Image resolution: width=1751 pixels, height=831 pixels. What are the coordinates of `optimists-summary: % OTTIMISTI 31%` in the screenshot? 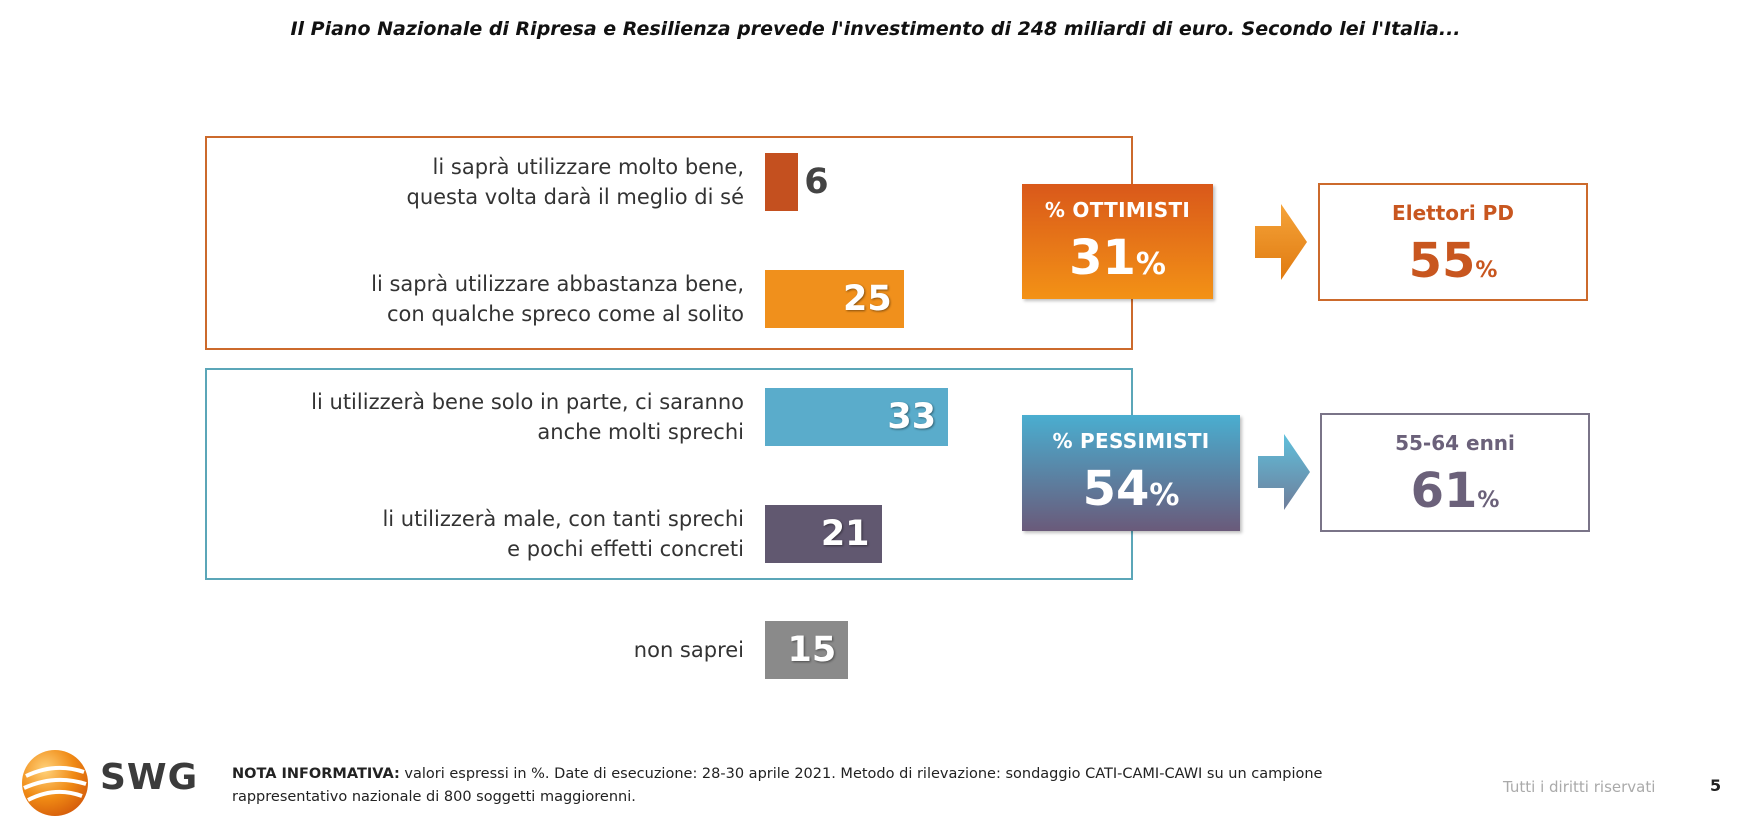 It's located at (1117, 241).